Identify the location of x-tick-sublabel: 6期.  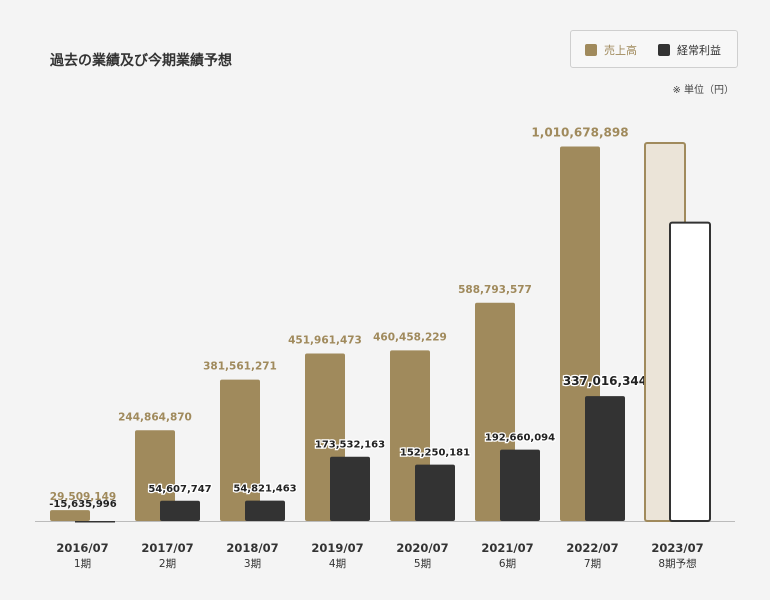
(507, 564).